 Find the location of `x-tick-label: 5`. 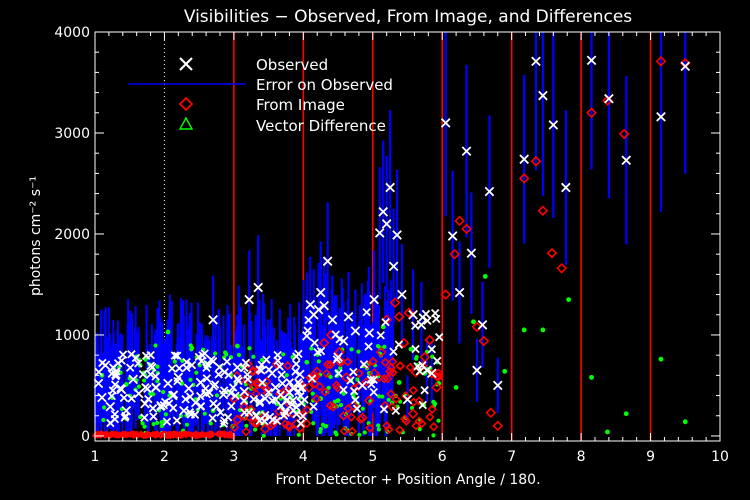

x-tick-label: 5 is located at coordinates (372, 457).